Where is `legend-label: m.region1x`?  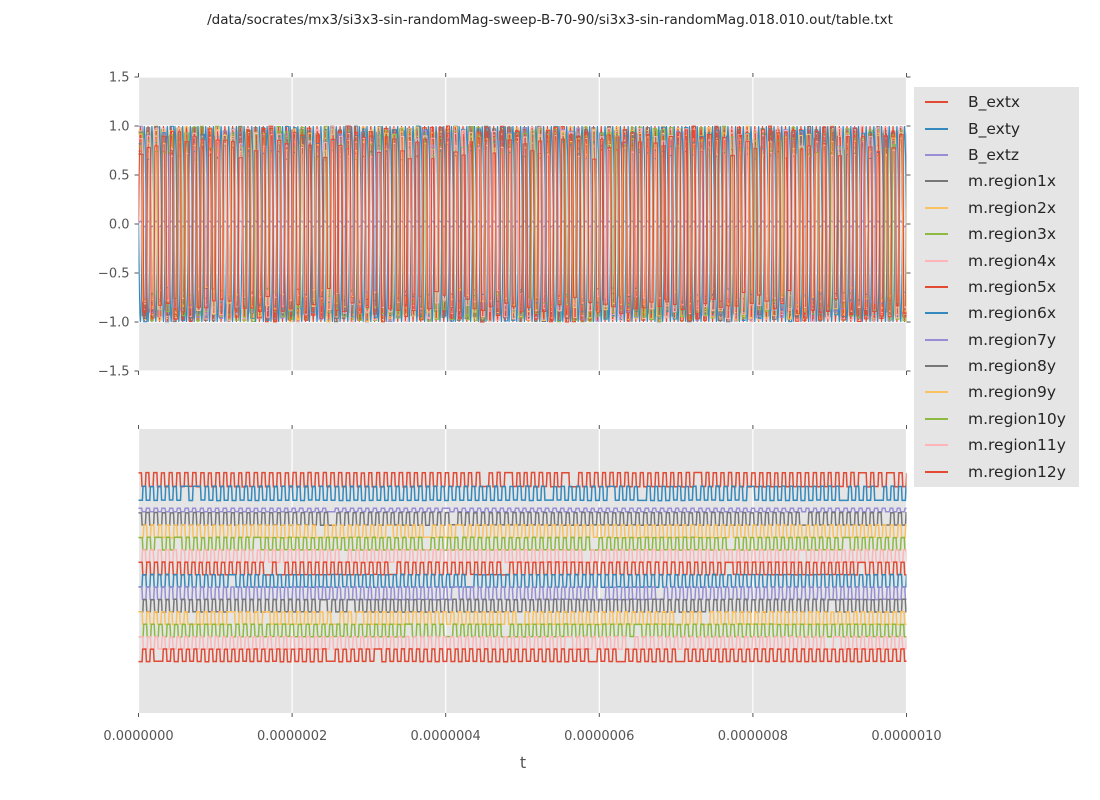
legend-label: m.region1x is located at coordinates (1012, 181).